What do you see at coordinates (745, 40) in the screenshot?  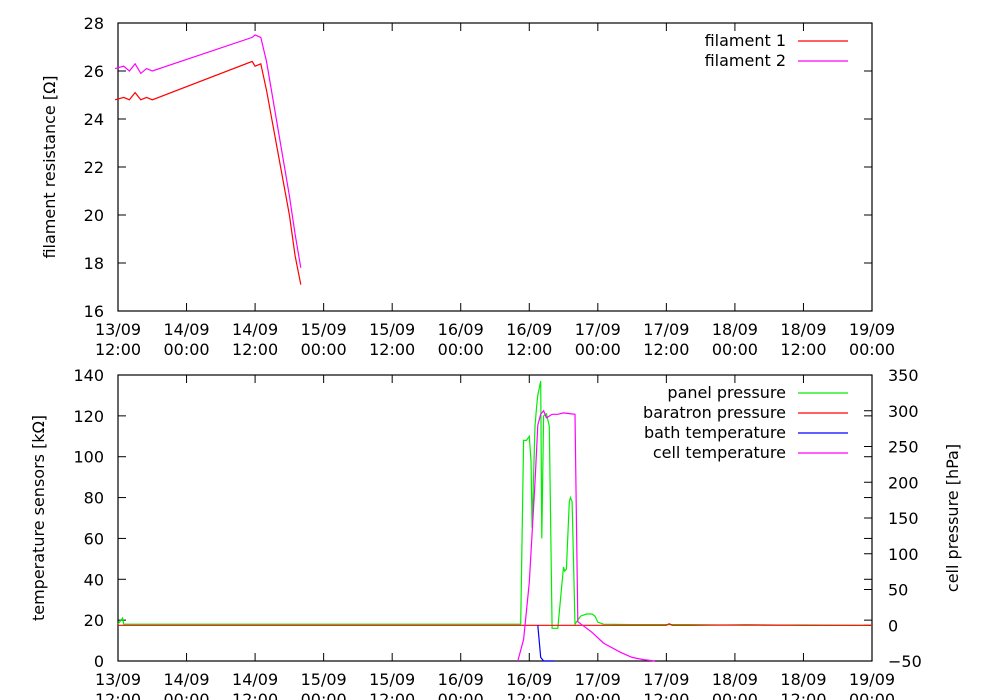 I see `legend-label: filament 1` at bounding box center [745, 40].